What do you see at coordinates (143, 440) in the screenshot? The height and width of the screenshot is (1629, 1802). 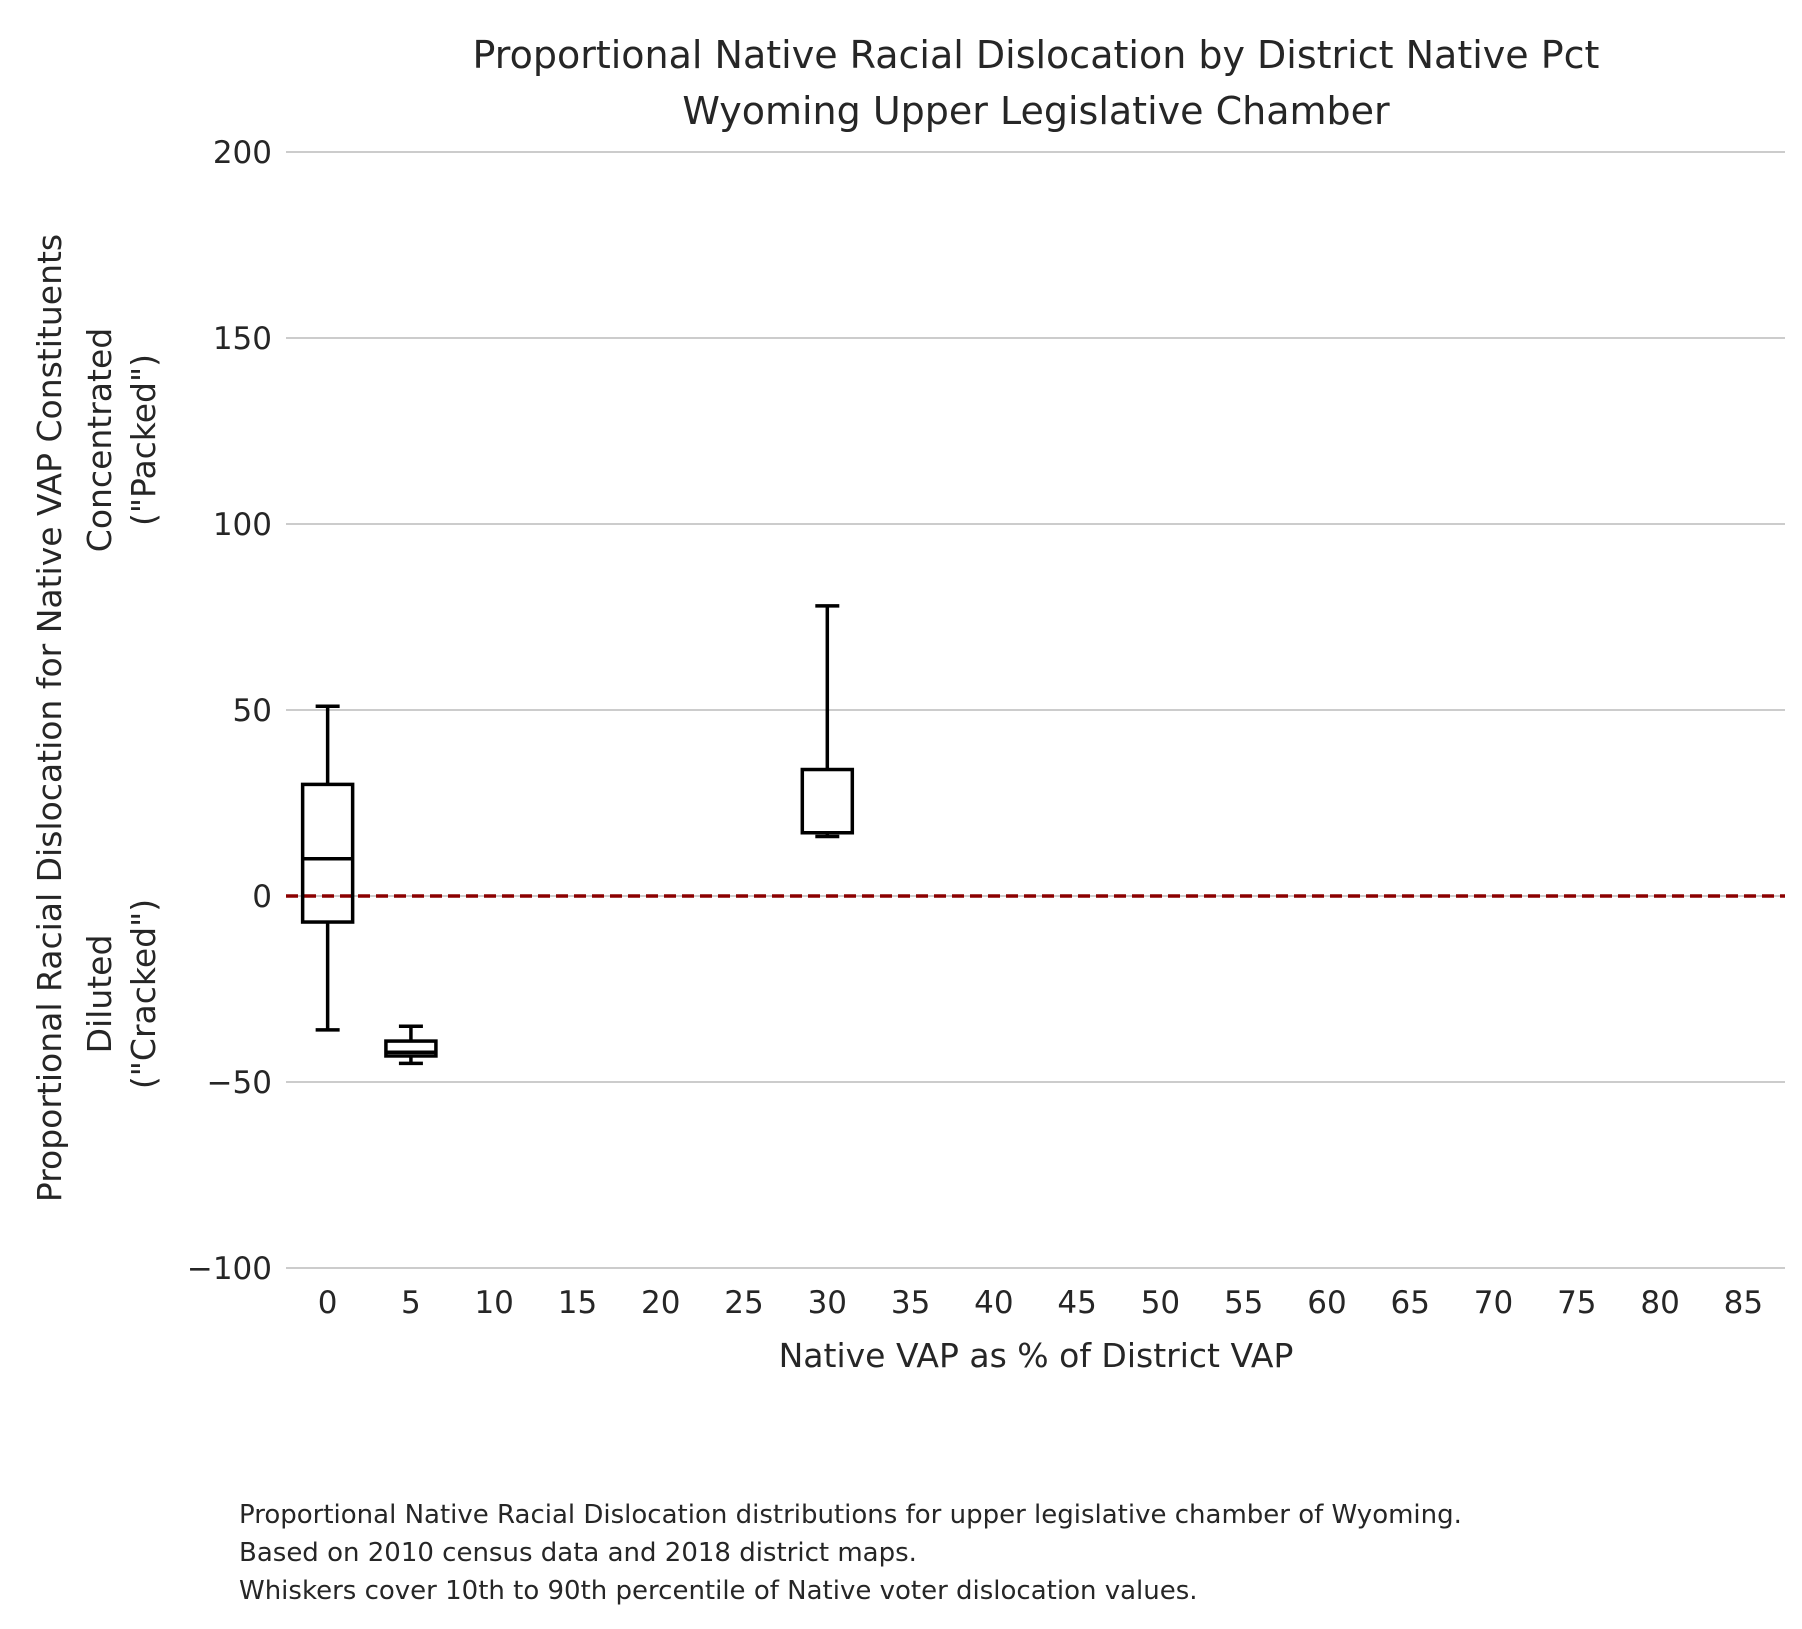 I see `y-axis-label-packed-2: ("Packed")` at bounding box center [143, 440].